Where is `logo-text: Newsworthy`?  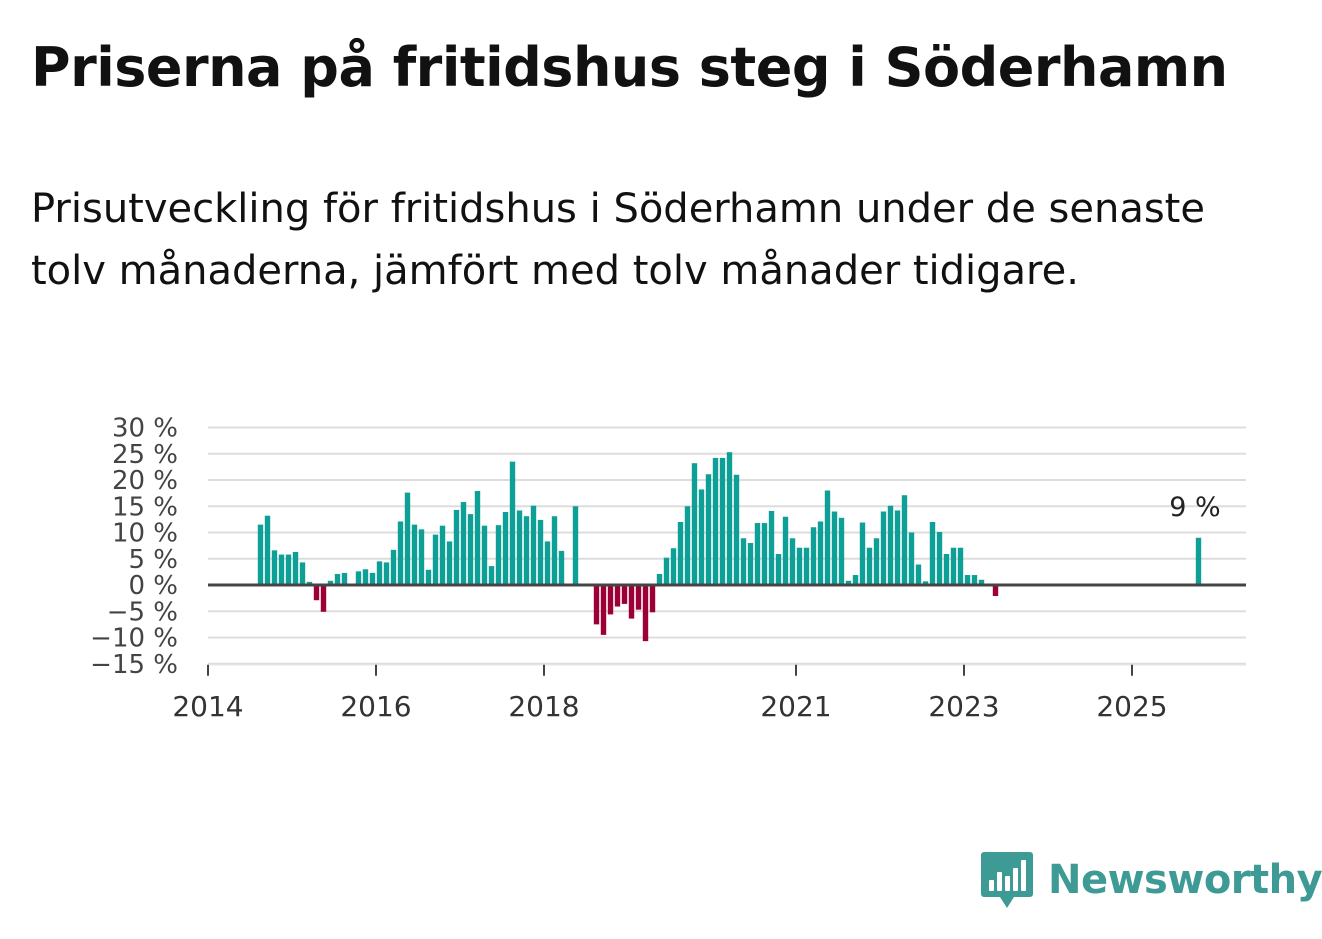 logo-text: Newsworthy is located at coordinates (1185, 880).